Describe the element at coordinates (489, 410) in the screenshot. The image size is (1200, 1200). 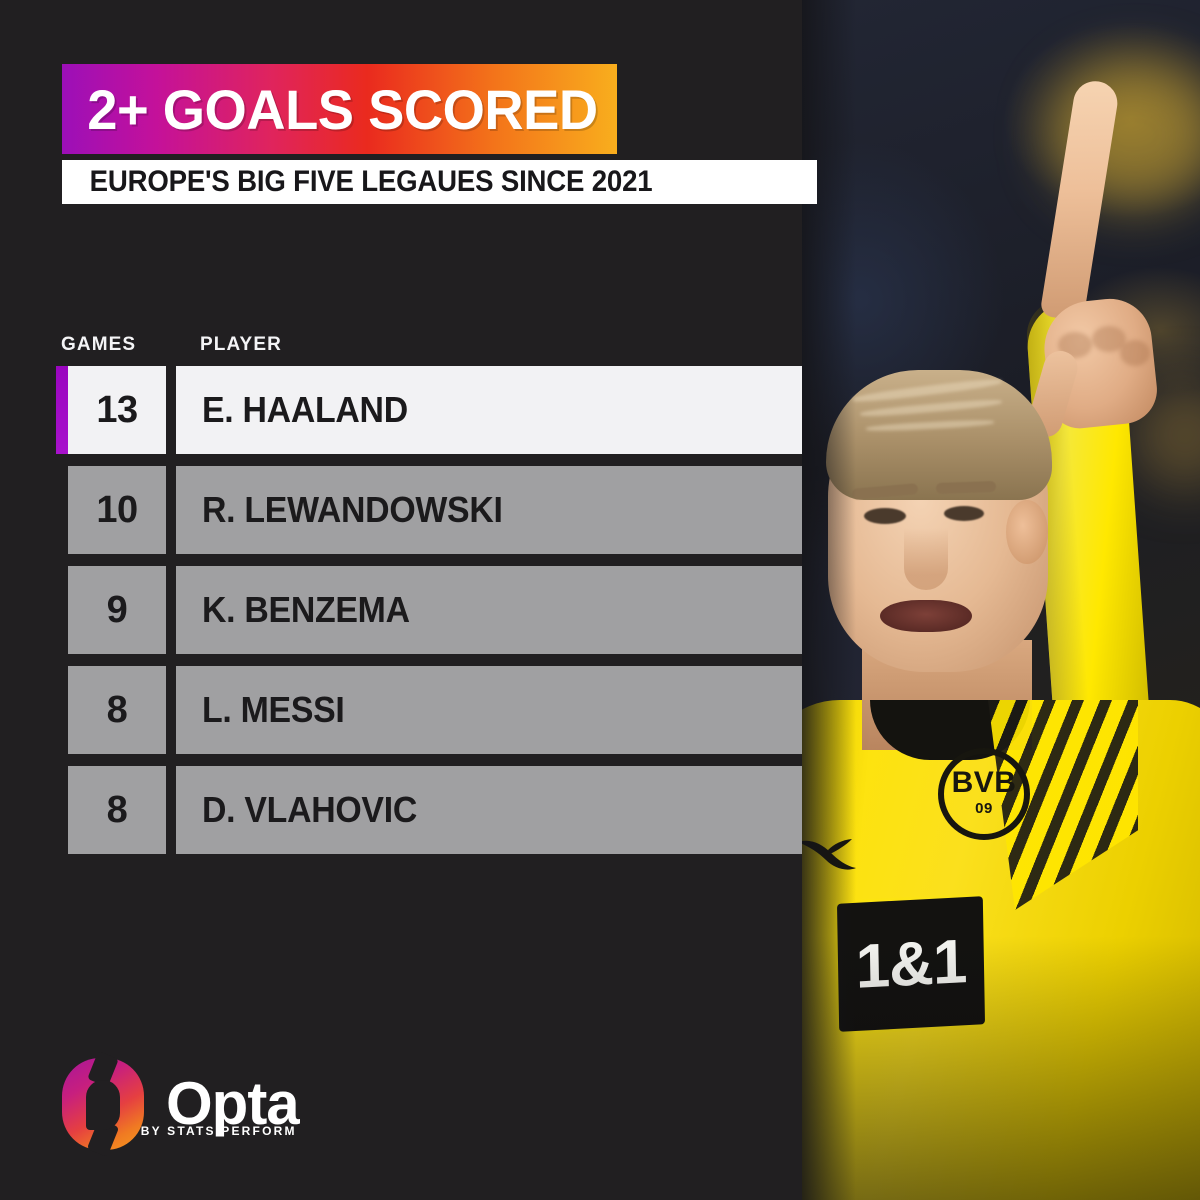
I see `cell-player: E. HAALAND` at that location.